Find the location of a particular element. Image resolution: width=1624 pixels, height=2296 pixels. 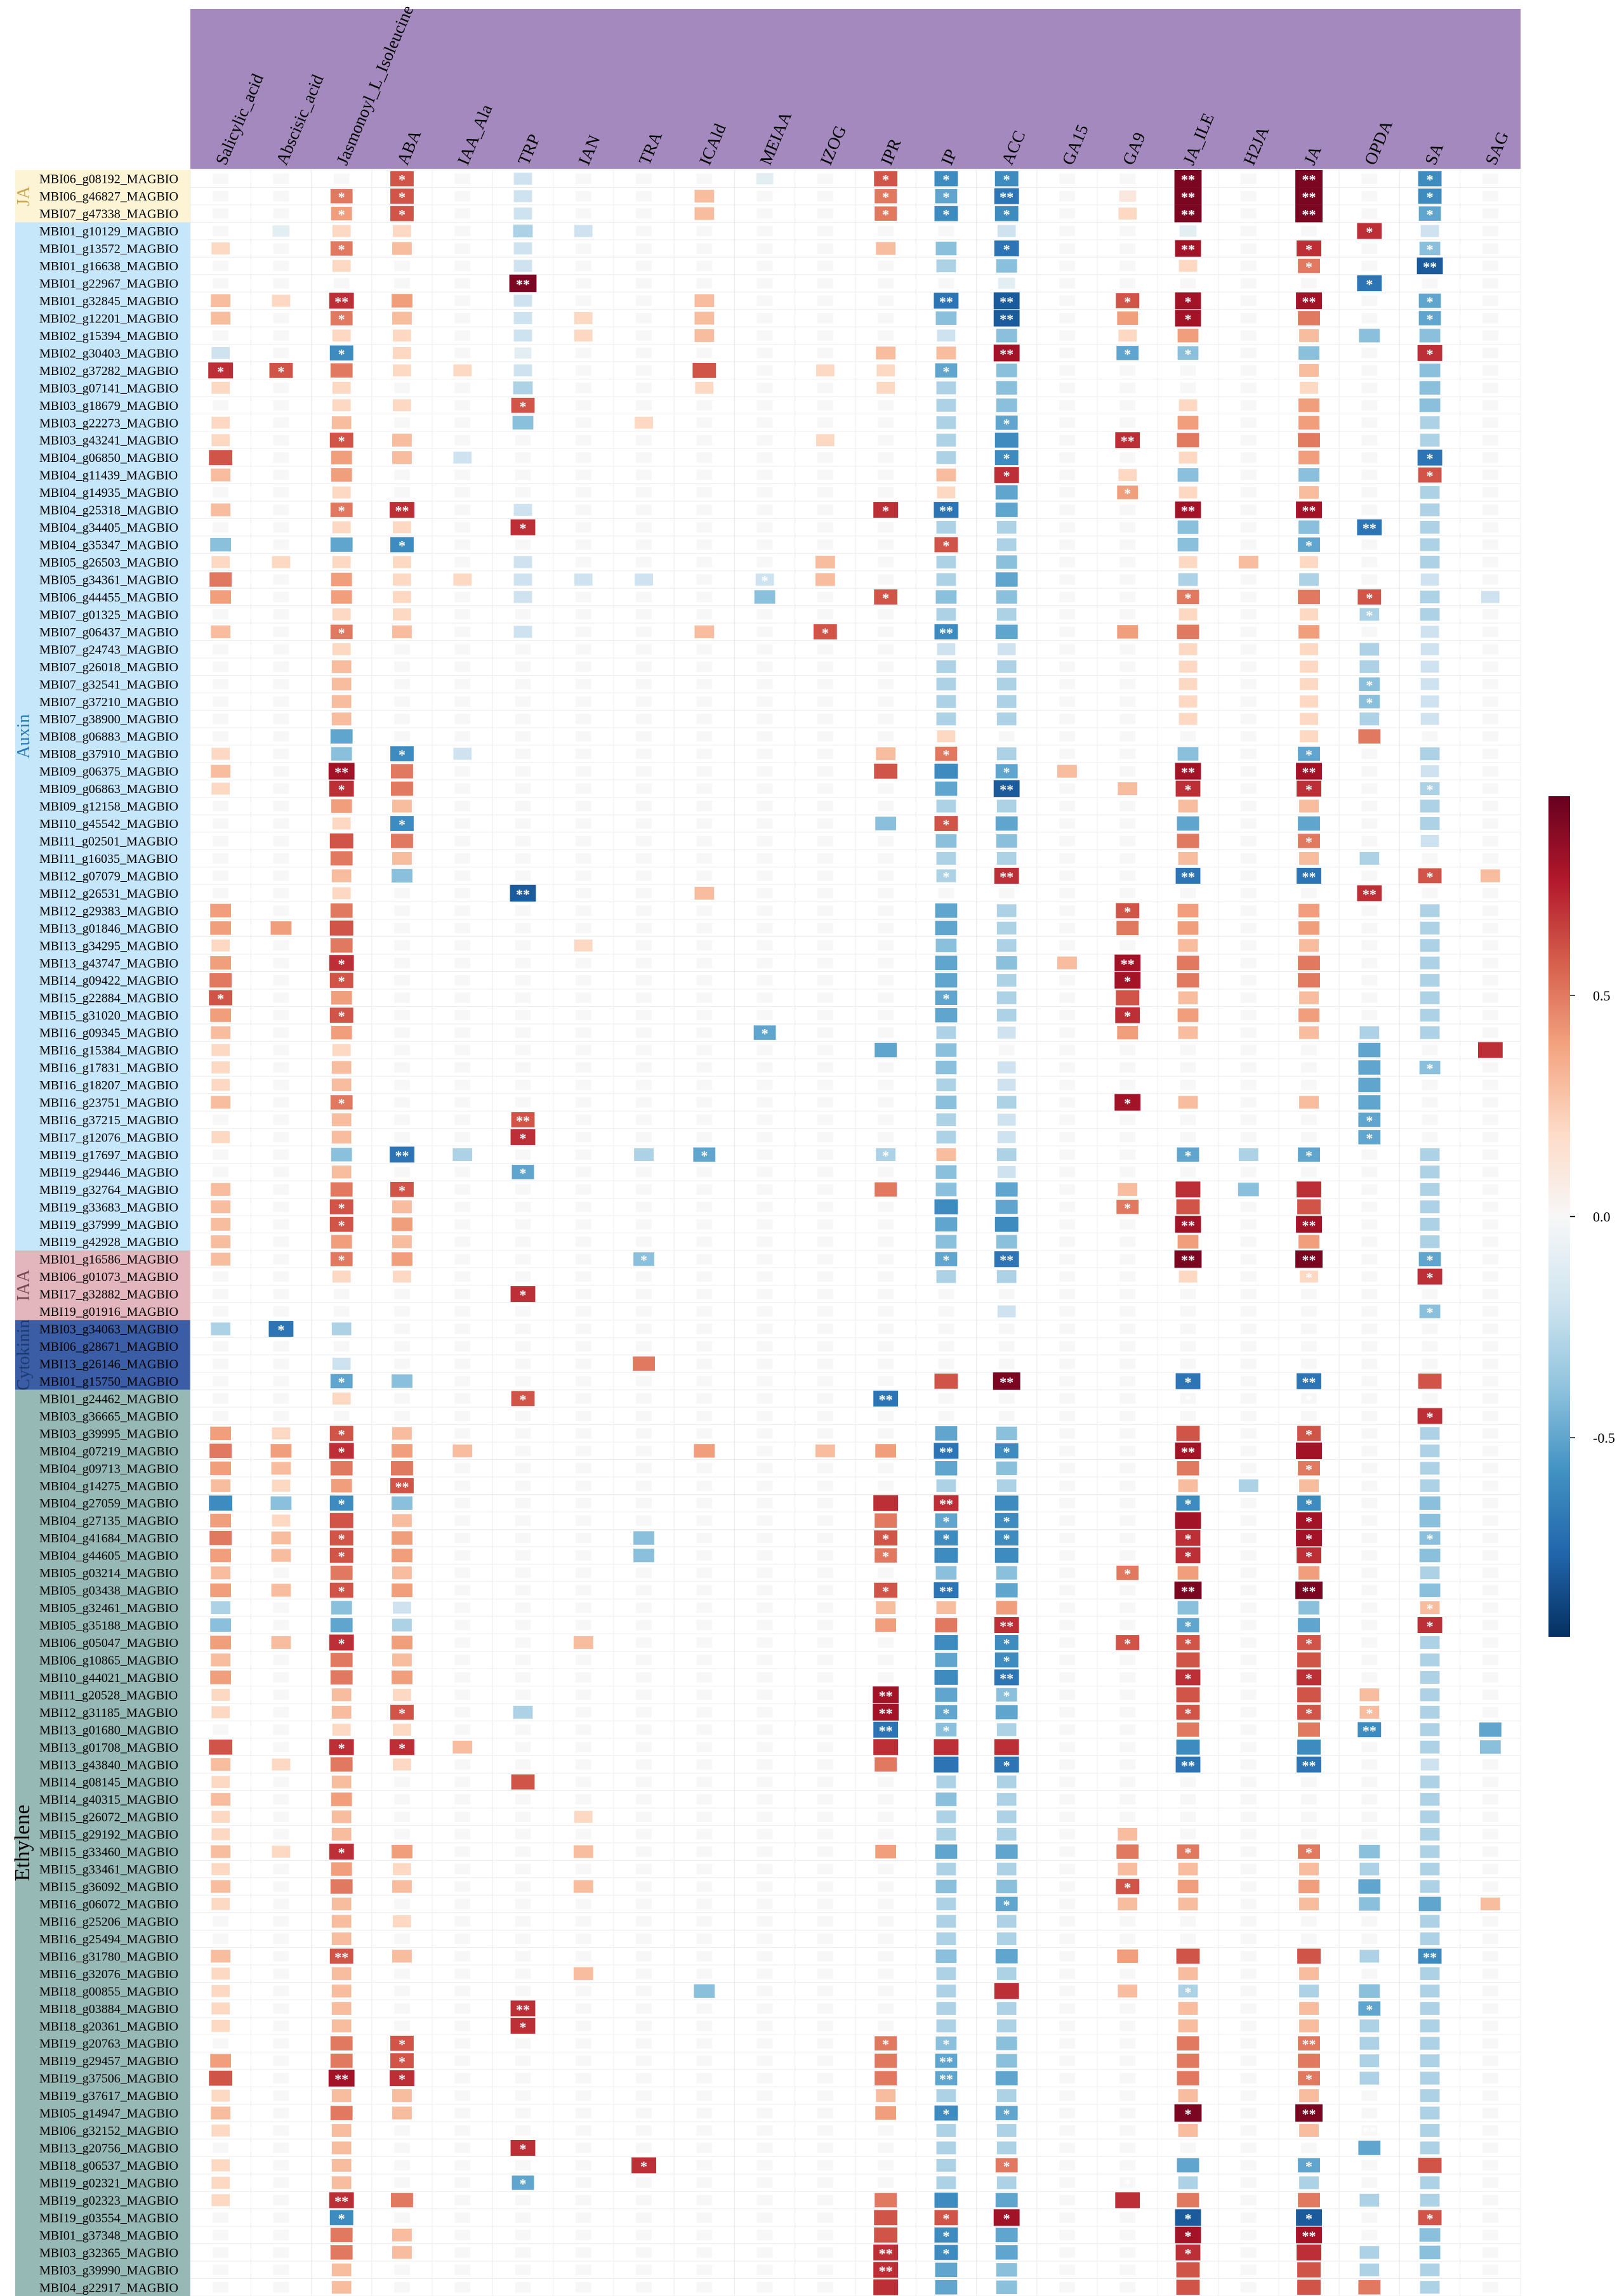

row-label: MBI05_g03438_MAGBIO is located at coordinates (109, 1591).